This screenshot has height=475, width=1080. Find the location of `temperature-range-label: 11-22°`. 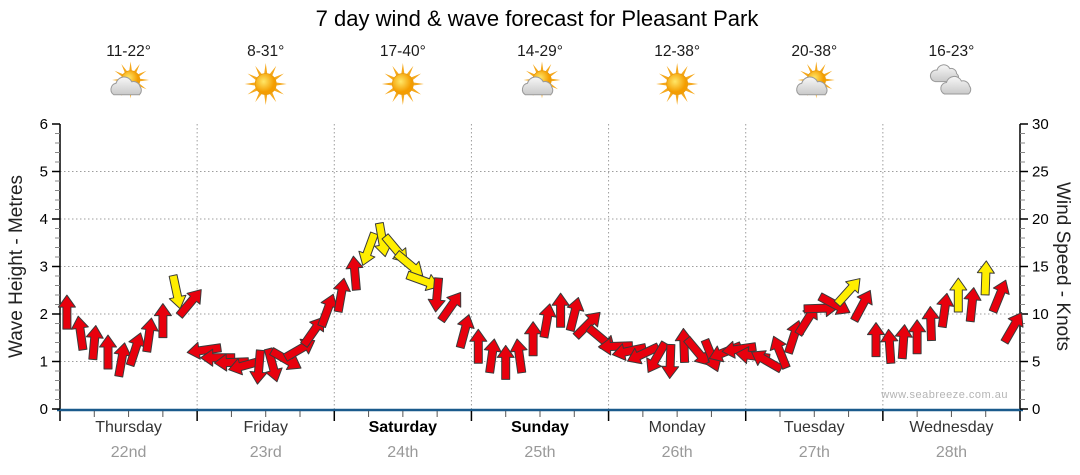

temperature-range-label: 11-22° is located at coordinates (128, 51).